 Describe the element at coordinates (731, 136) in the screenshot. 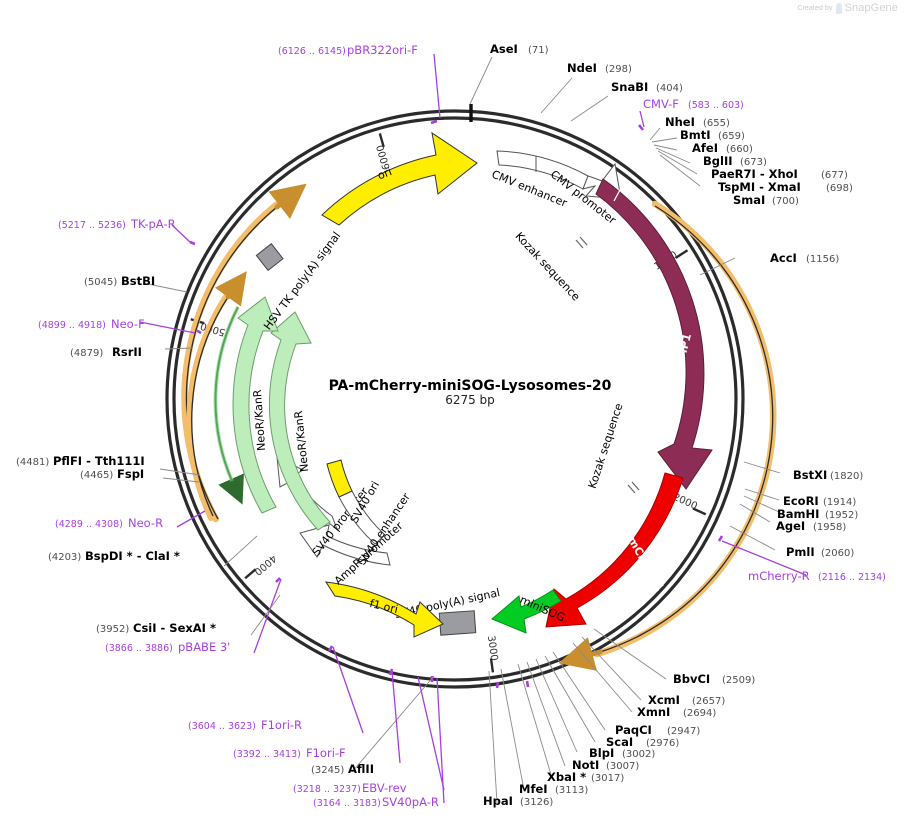

I see `enzyme-pos-bmti: (659)` at that location.